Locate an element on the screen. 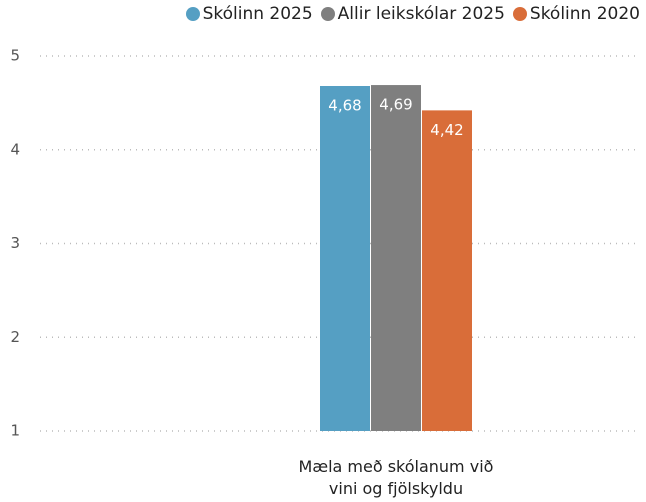  legend-item: Skólinn 2020 is located at coordinates (576, 14).